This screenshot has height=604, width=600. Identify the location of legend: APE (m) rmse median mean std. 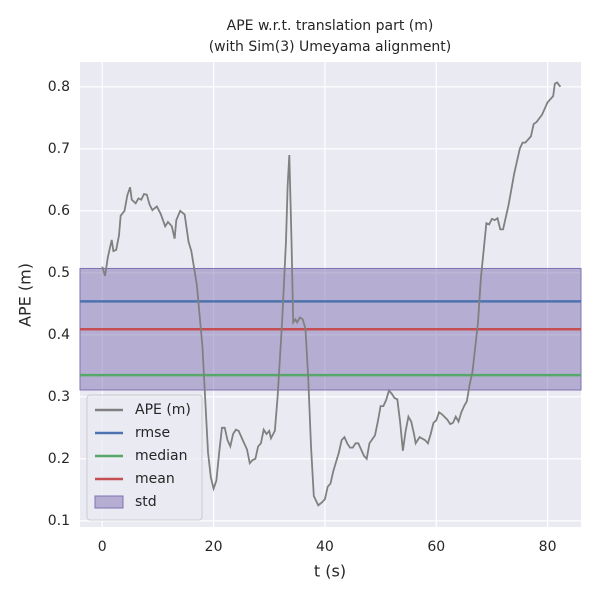
(144, 457).